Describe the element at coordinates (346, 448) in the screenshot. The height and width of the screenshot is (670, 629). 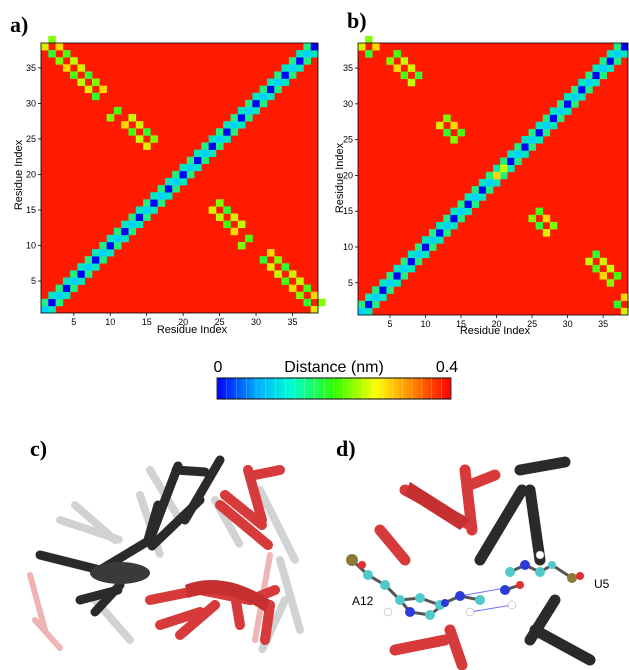
I see `panel-label-d: d)` at that location.